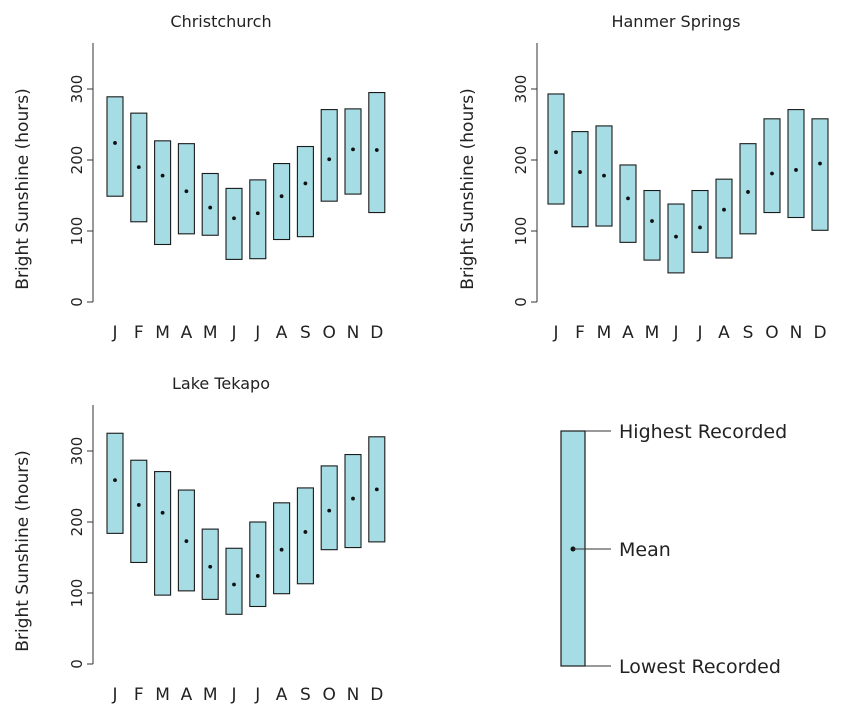 This screenshot has width=845, height=709. I want to click on panel-title: Hanmer Springs, so click(675, 21).